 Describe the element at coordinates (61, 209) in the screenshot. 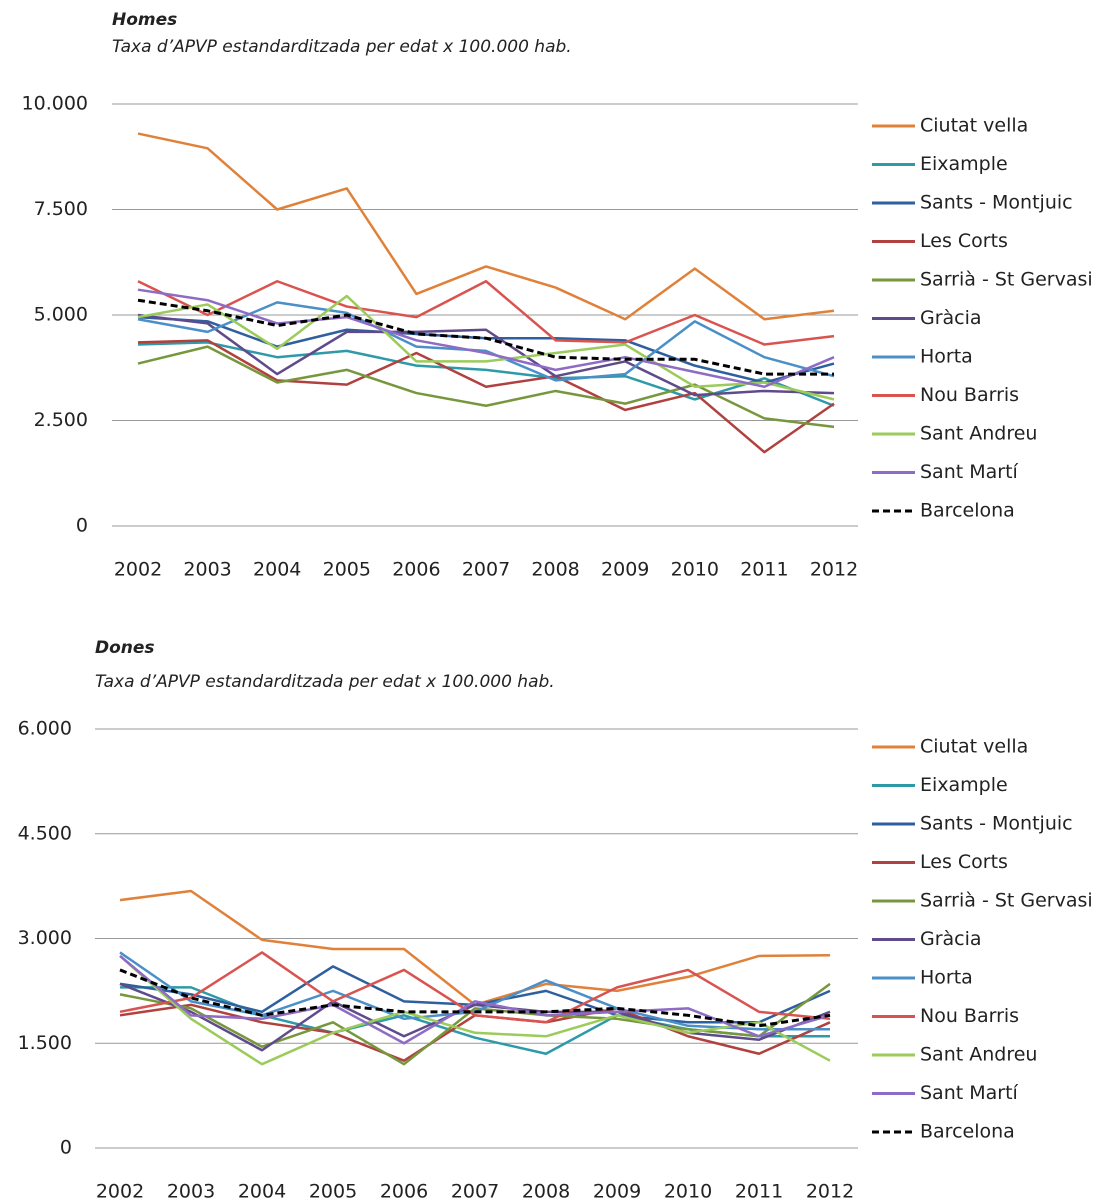

I see `y-tick-label: 7.500` at that location.